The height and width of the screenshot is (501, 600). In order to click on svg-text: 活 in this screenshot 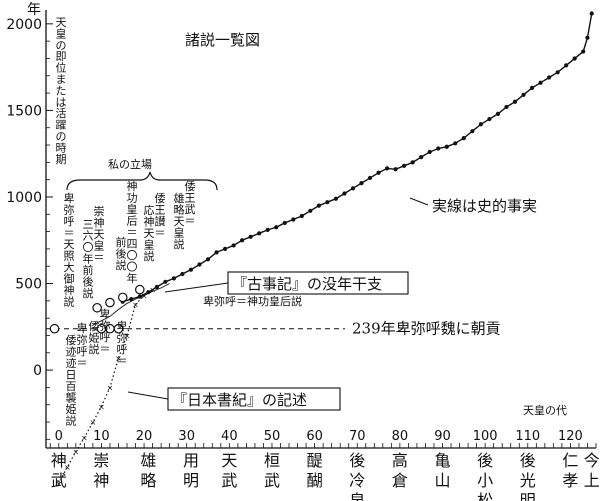, I will do `click(61, 113)`.